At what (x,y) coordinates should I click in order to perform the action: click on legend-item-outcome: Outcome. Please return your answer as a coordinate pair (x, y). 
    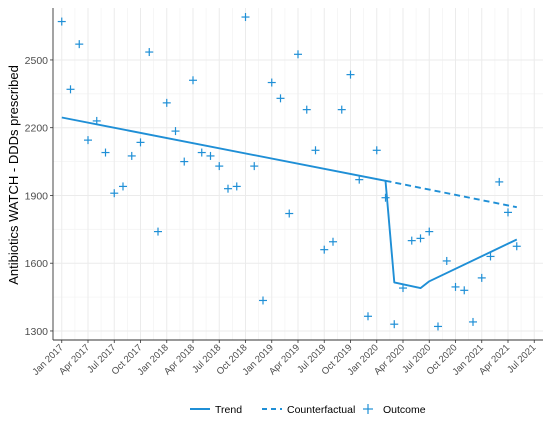
    Looking at the image, I should click on (394, 410).